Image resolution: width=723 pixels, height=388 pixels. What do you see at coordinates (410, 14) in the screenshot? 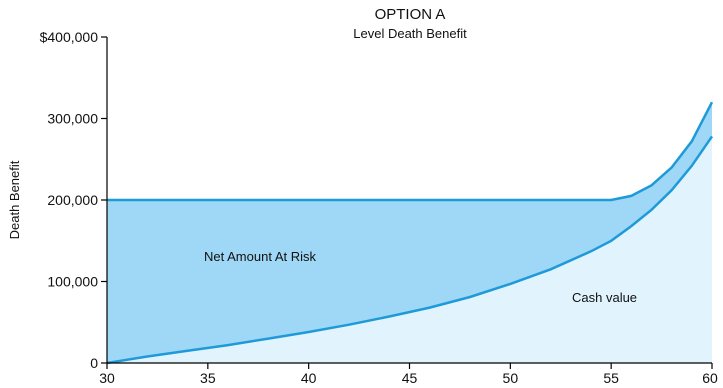
I see `chart-title: OPTION A` at bounding box center [410, 14].